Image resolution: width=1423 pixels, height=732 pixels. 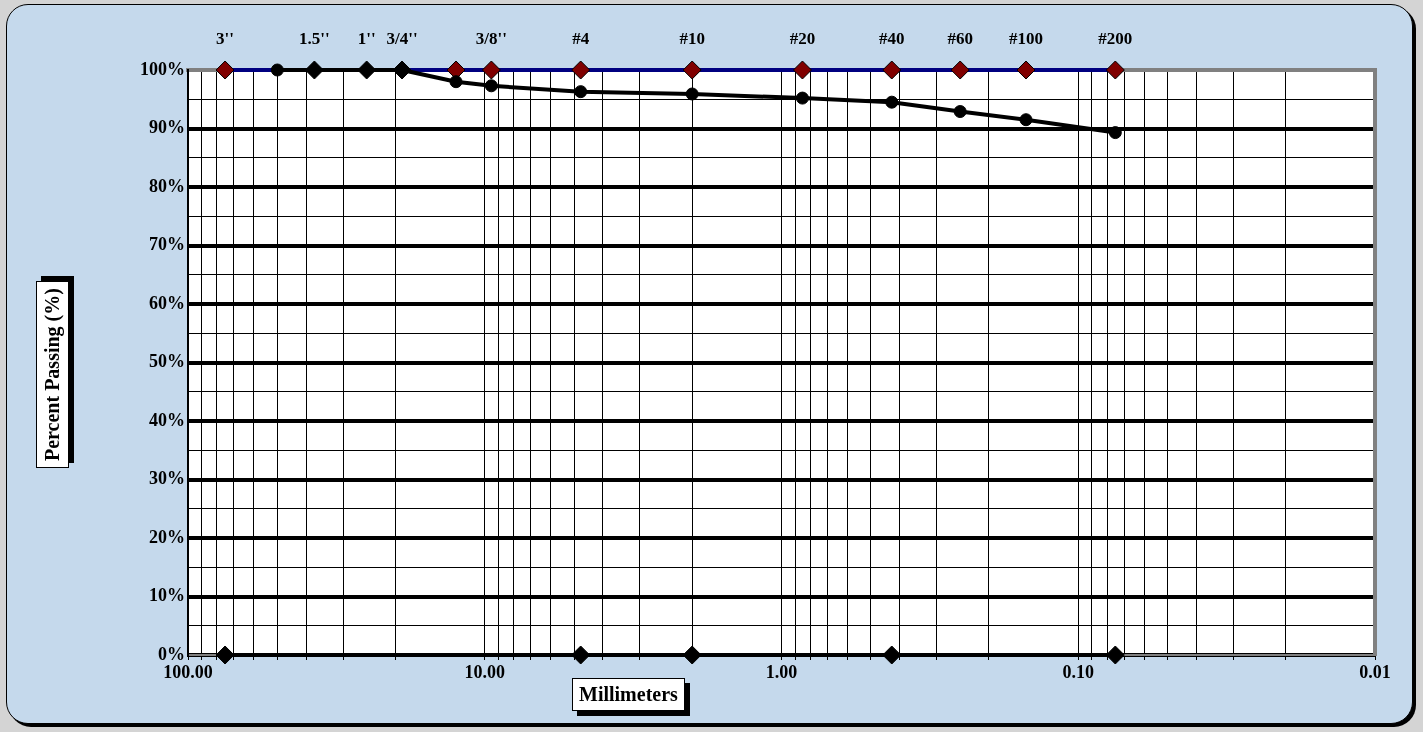 What do you see at coordinates (167, 536) in the screenshot?
I see `y-tick-label: 20%` at bounding box center [167, 536].